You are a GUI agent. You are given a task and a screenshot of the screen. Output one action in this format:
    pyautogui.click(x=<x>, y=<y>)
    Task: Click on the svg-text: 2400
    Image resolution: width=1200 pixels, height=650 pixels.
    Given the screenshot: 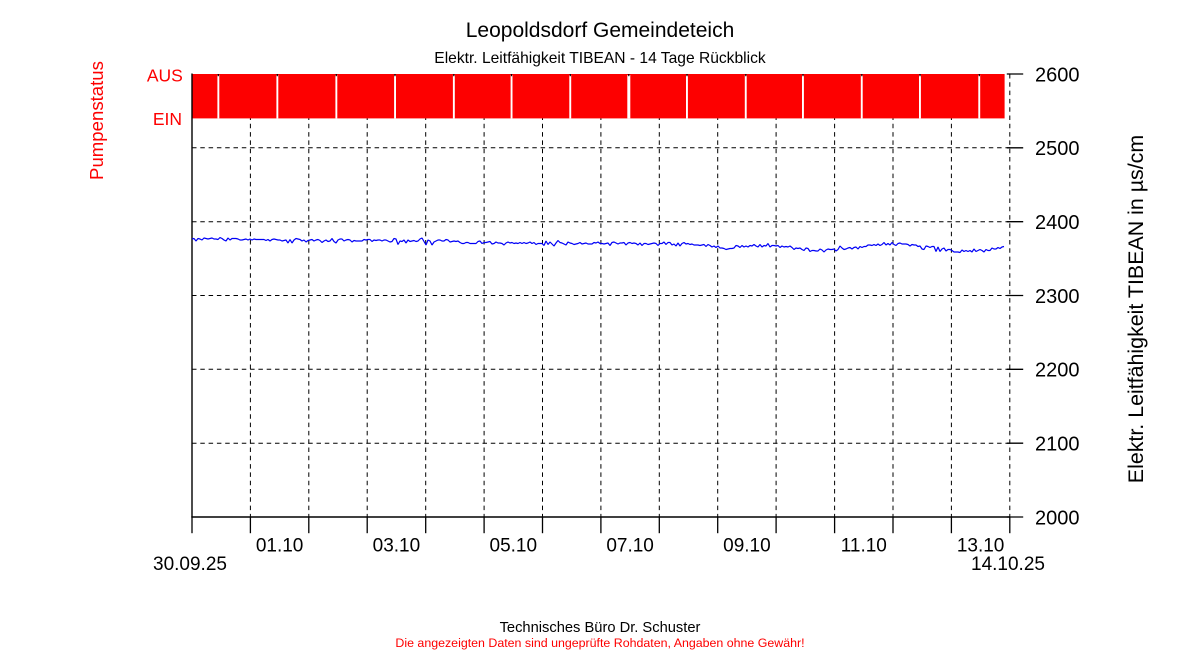 What is the action you would take?
    pyautogui.click(x=1057, y=223)
    